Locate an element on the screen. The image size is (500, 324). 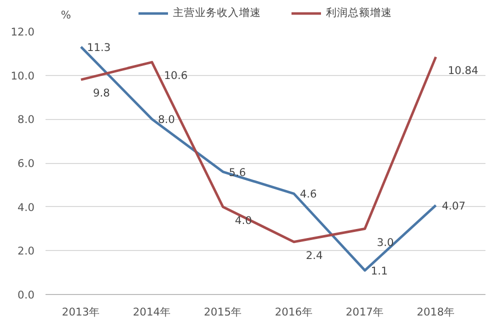
legend-label: 利润总额增速 is located at coordinates (359, 13).